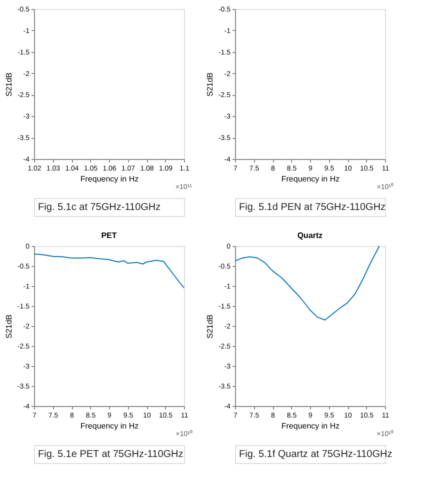  What do you see at coordinates (99, 207) in the screenshot?
I see `caption: Fig. 5.1c at 75GHz-110GHz` at bounding box center [99, 207].